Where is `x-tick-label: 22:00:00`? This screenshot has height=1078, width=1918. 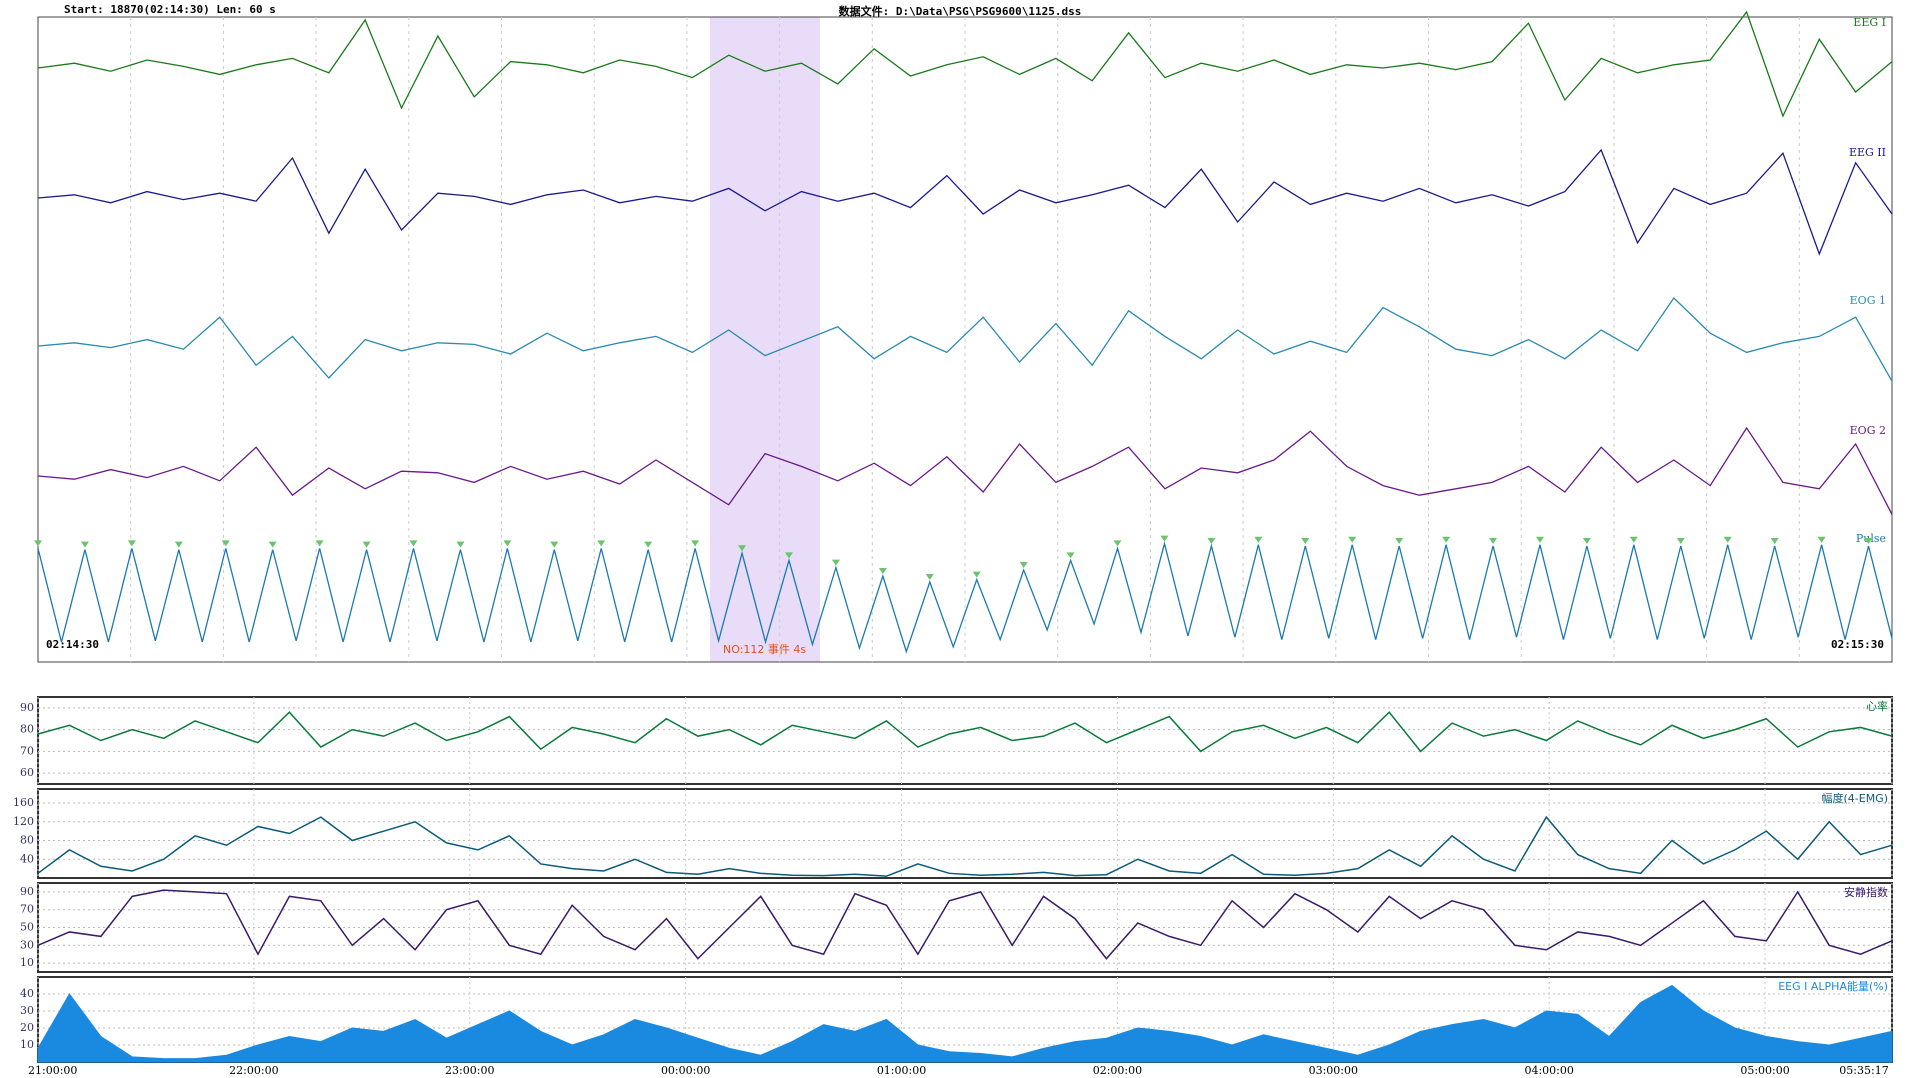
x-tick-label: 22:00:00 is located at coordinates (253, 1070).